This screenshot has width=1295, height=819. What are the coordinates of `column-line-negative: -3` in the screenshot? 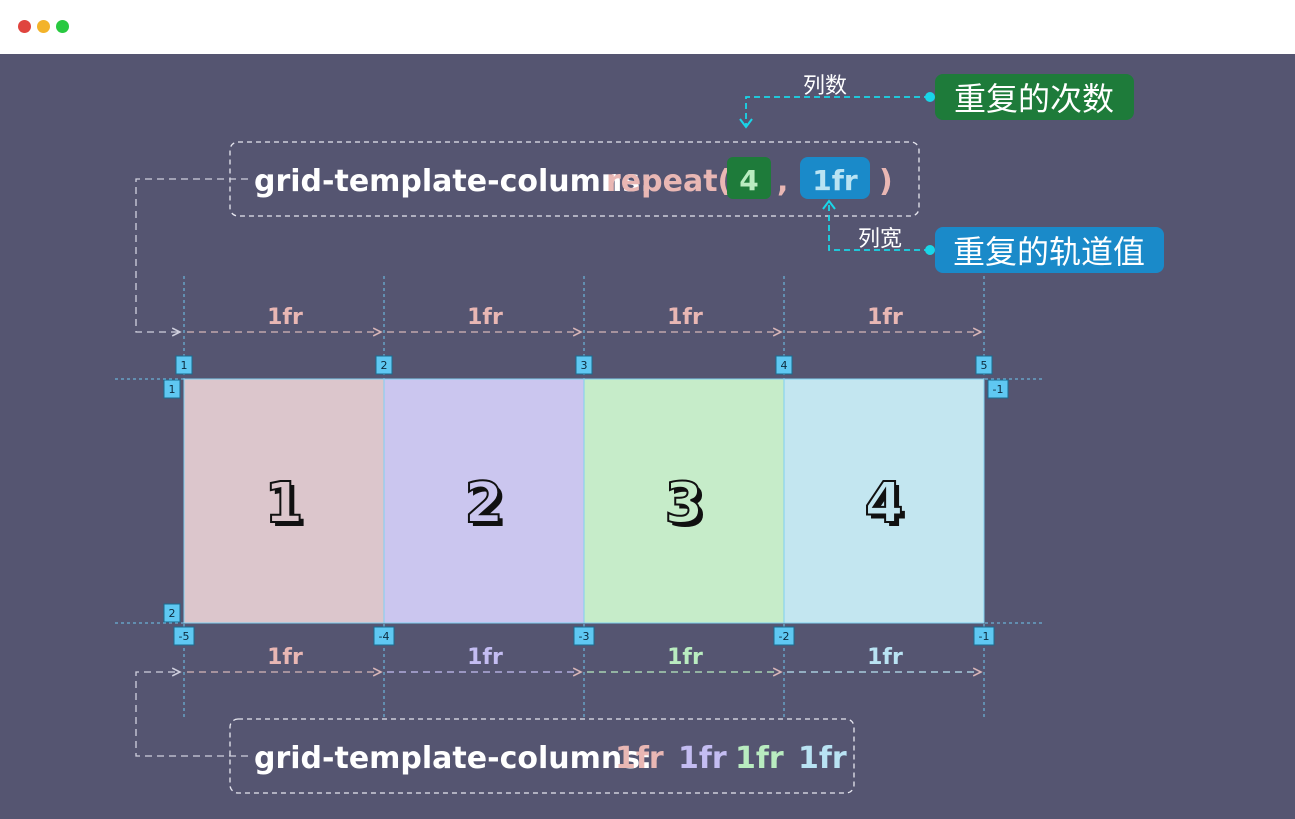 It's located at (584, 636).